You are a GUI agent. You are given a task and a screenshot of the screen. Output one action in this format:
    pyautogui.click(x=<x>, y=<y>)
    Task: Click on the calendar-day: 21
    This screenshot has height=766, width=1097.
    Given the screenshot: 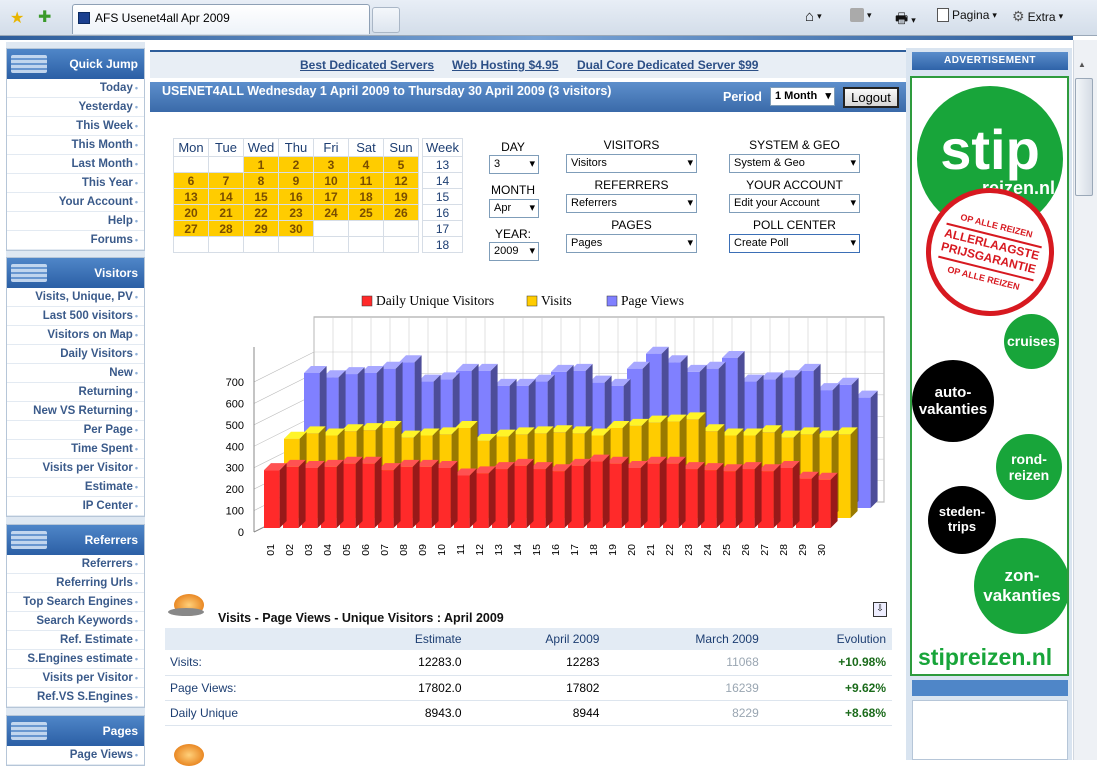 What is the action you would take?
    pyautogui.click(x=226, y=212)
    